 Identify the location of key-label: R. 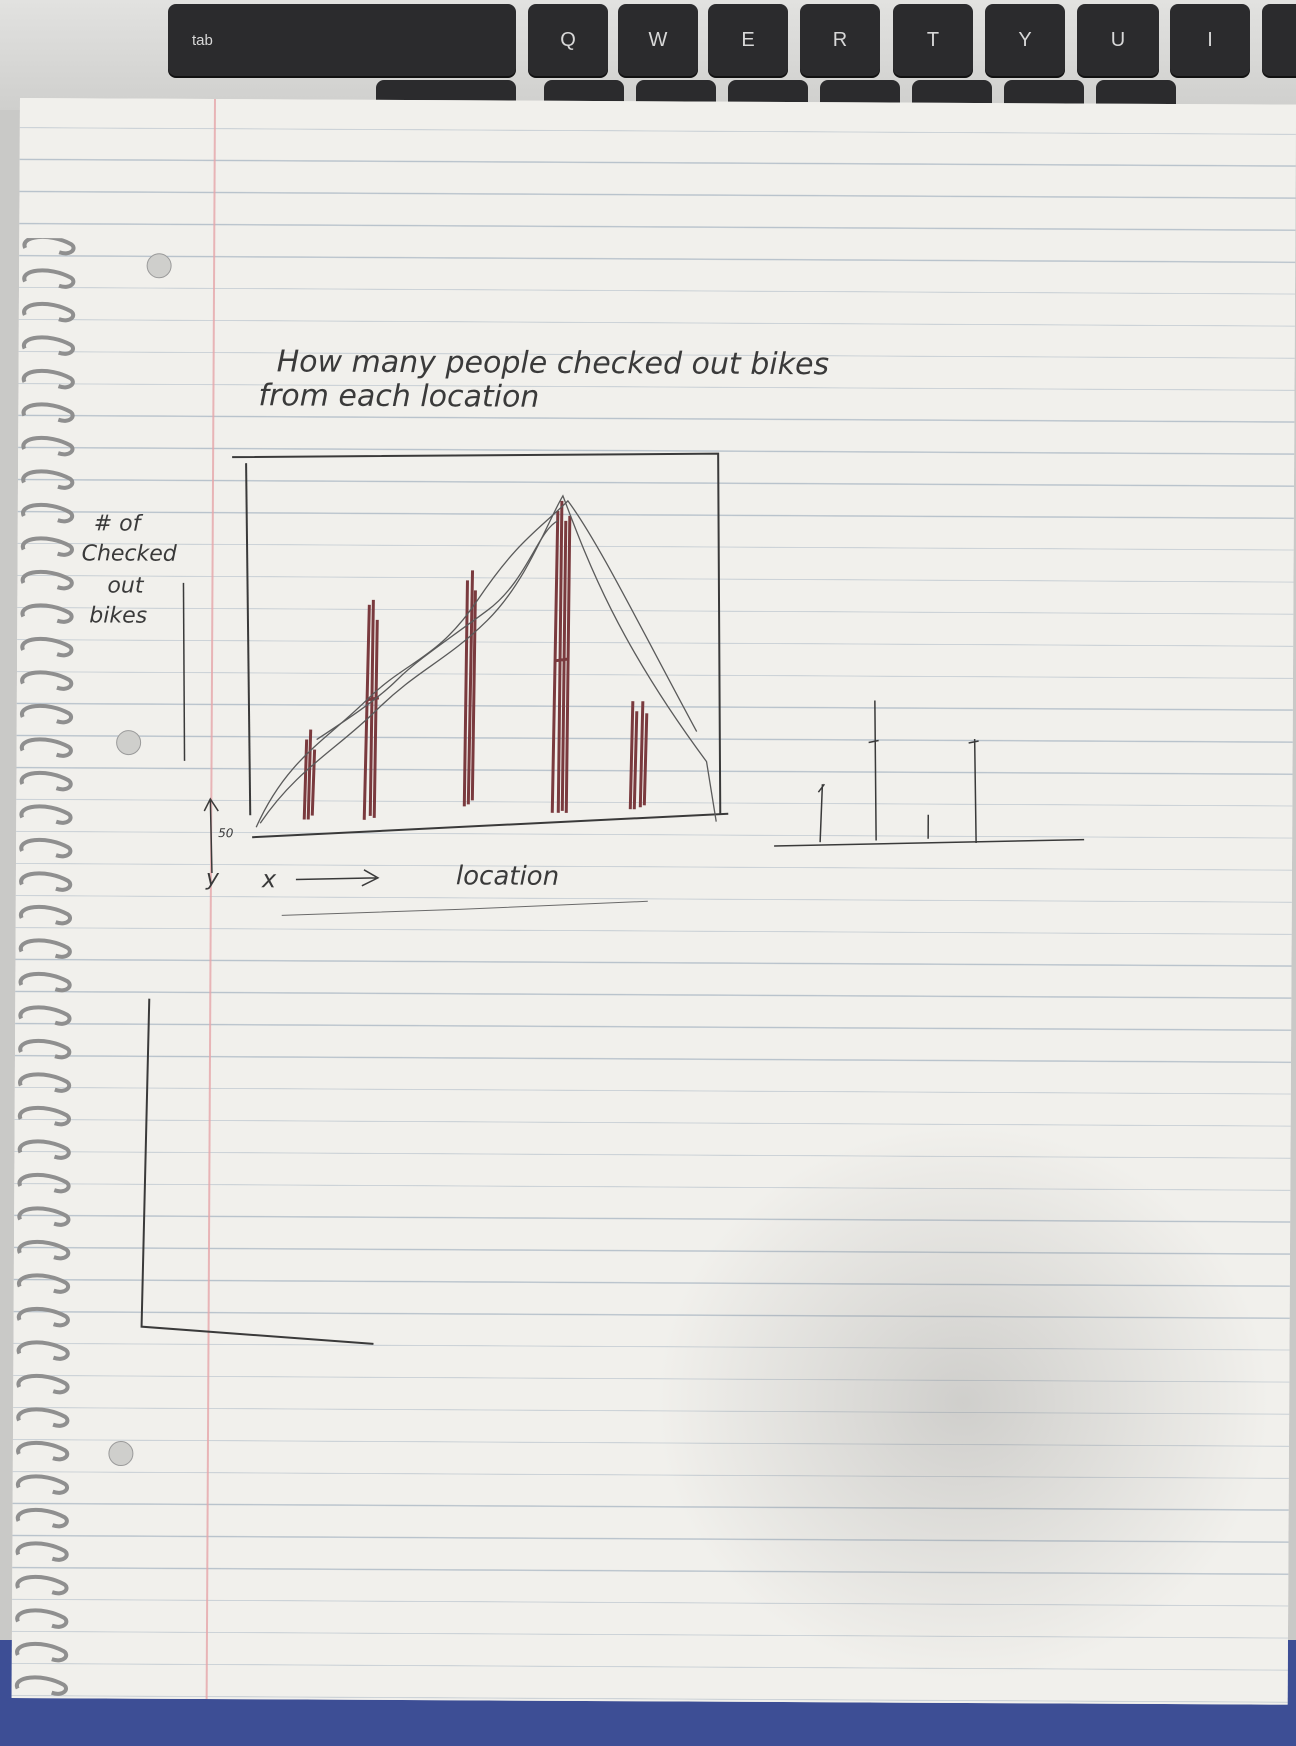
(840, 39).